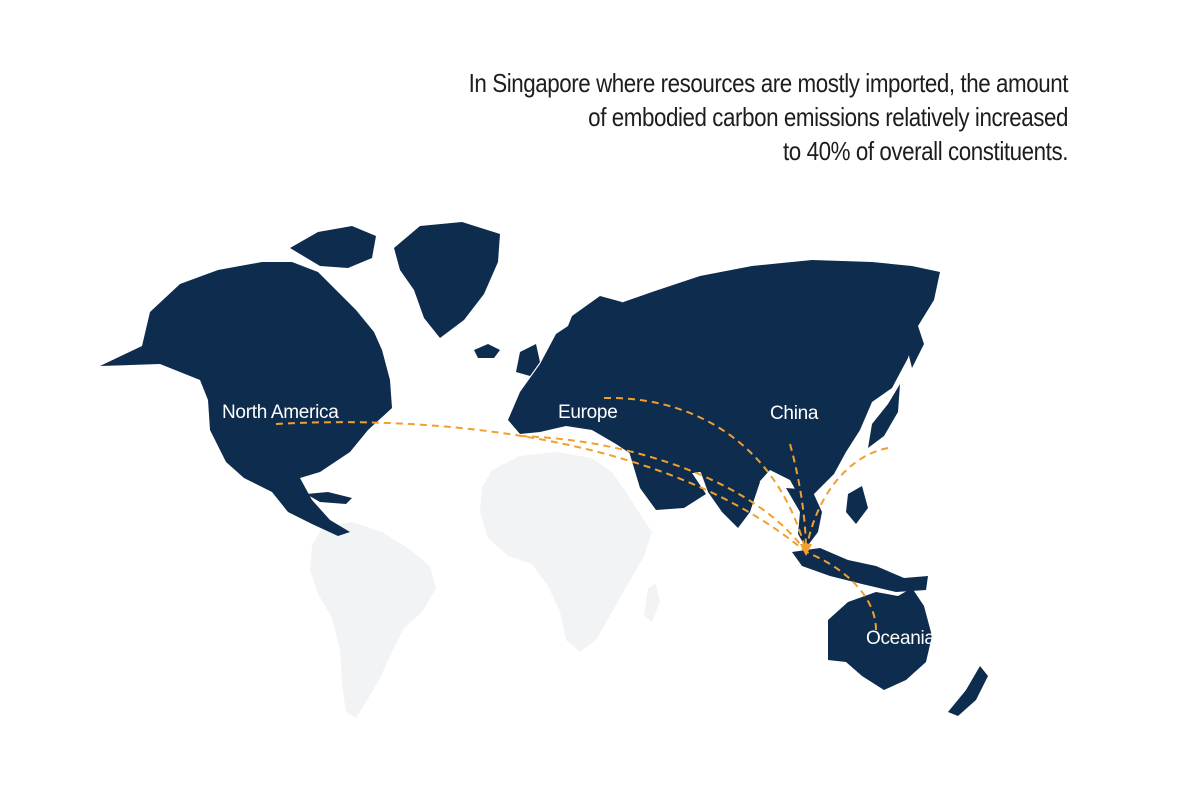 Image resolution: width=1200 pixels, height=800 pixels. I want to click on route-oceania, so click(841, 591).